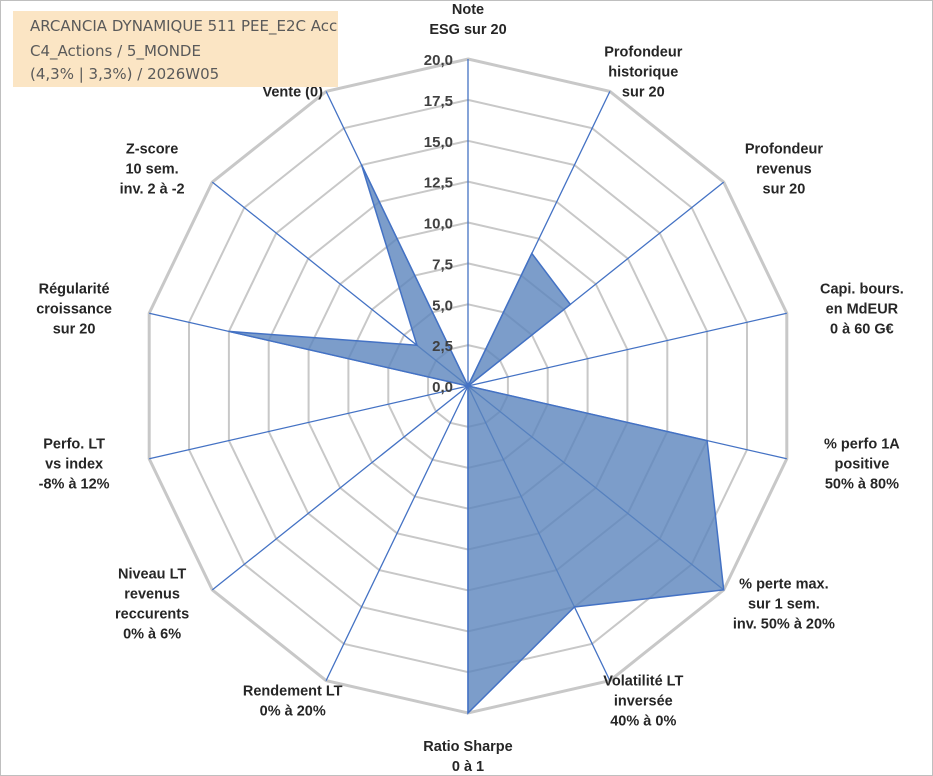  I want to click on axis-label-line: sur 1 sem., so click(784, 605).